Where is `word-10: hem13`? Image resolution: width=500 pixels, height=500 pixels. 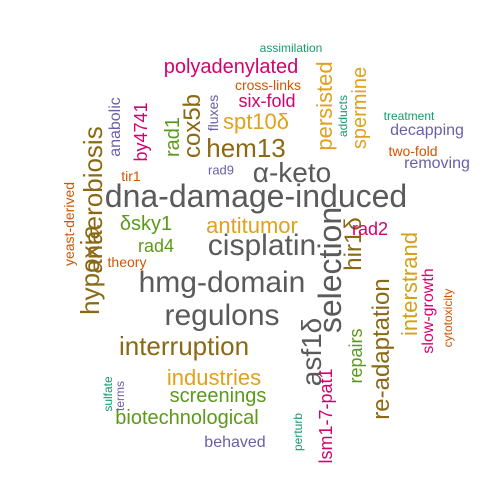
word-10: hem13 is located at coordinates (246, 148).